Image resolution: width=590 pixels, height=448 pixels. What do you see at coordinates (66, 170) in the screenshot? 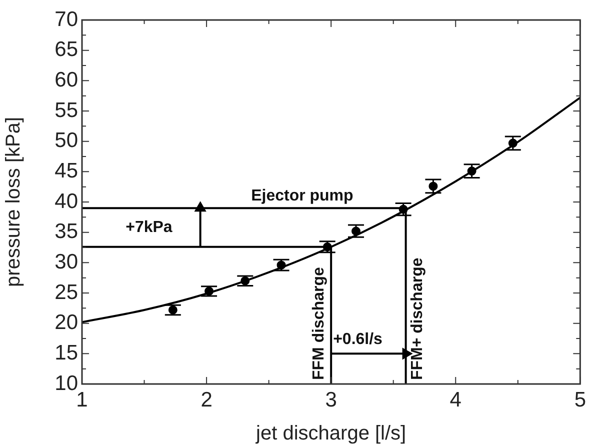
I see `y-tick-label: 45` at bounding box center [66, 170].